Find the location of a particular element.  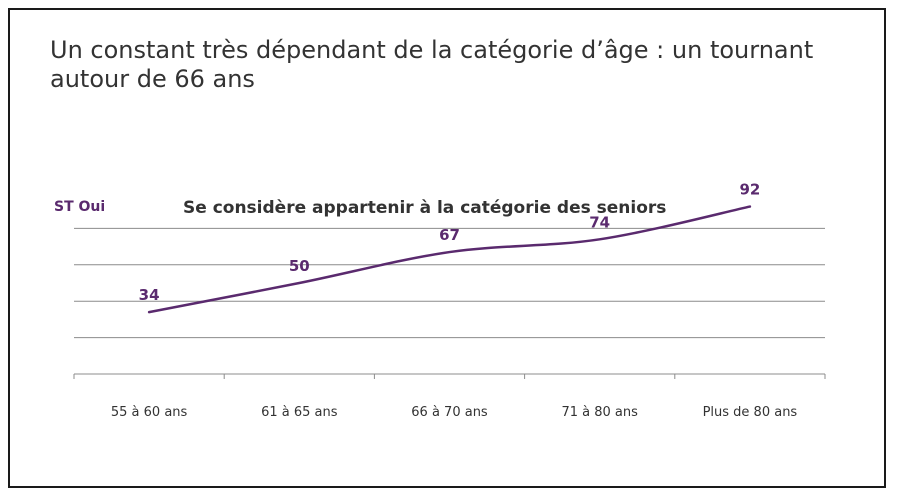

x-tick-label: Plus de 80 ans is located at coordinates (750, 412).